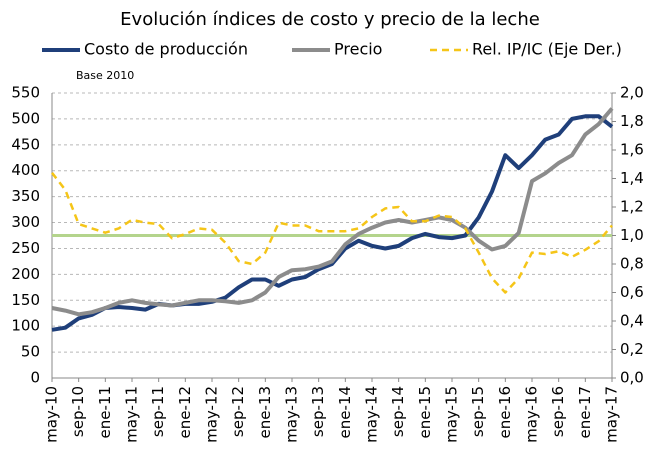 The height and width of the screenshot is (452, 661). Describe the element at coordinates (78, 411) in the screenshot. I see `x-tick-label: sep-10` at that location.